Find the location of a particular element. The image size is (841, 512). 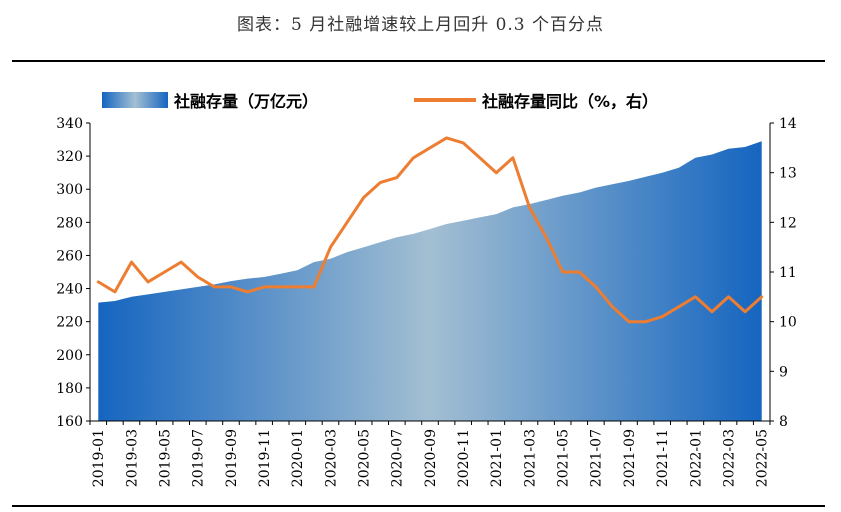

x-tick-label: 2020-11 is located at coordinates (464, 458).